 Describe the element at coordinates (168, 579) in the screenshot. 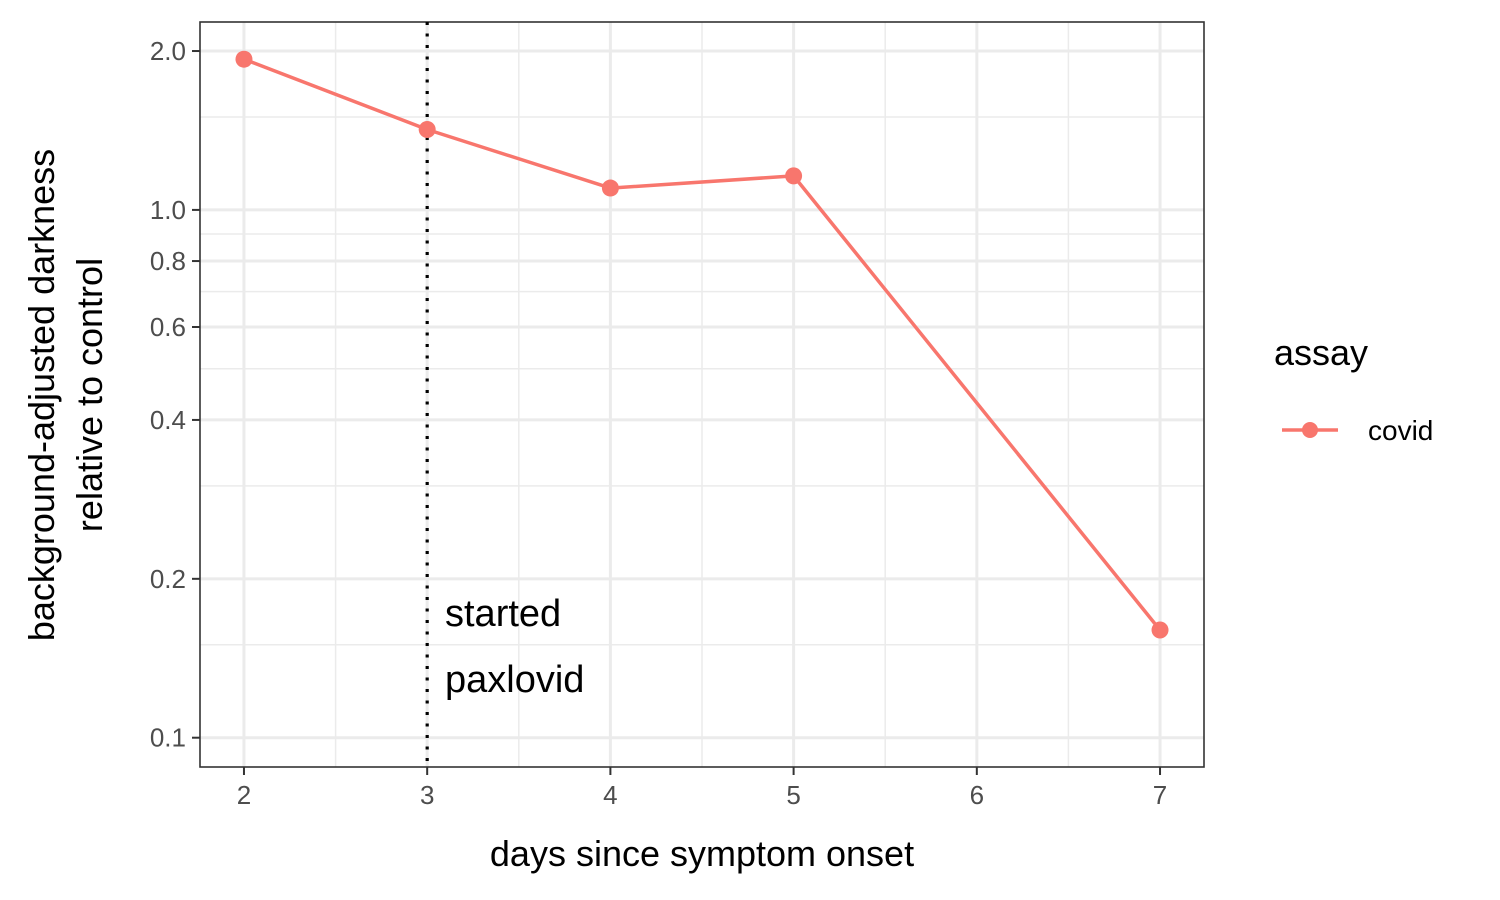

I see `y-tick-label: 0.2` at that location.